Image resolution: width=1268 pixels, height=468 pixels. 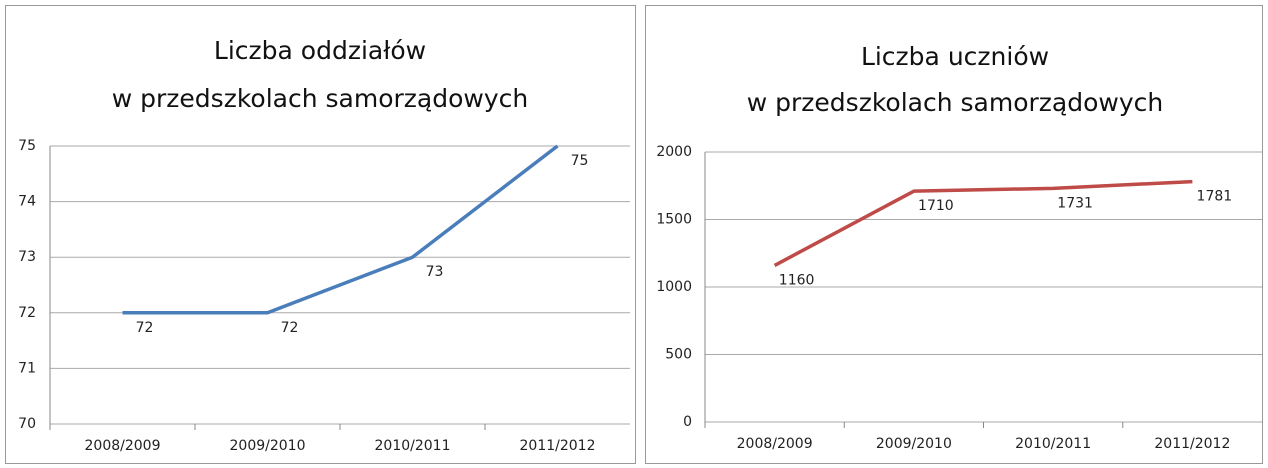 What do you see at coordinates (27, 257) in the screenshot?
I see `y-tick-label: 73` at bounding box center [27, 257].